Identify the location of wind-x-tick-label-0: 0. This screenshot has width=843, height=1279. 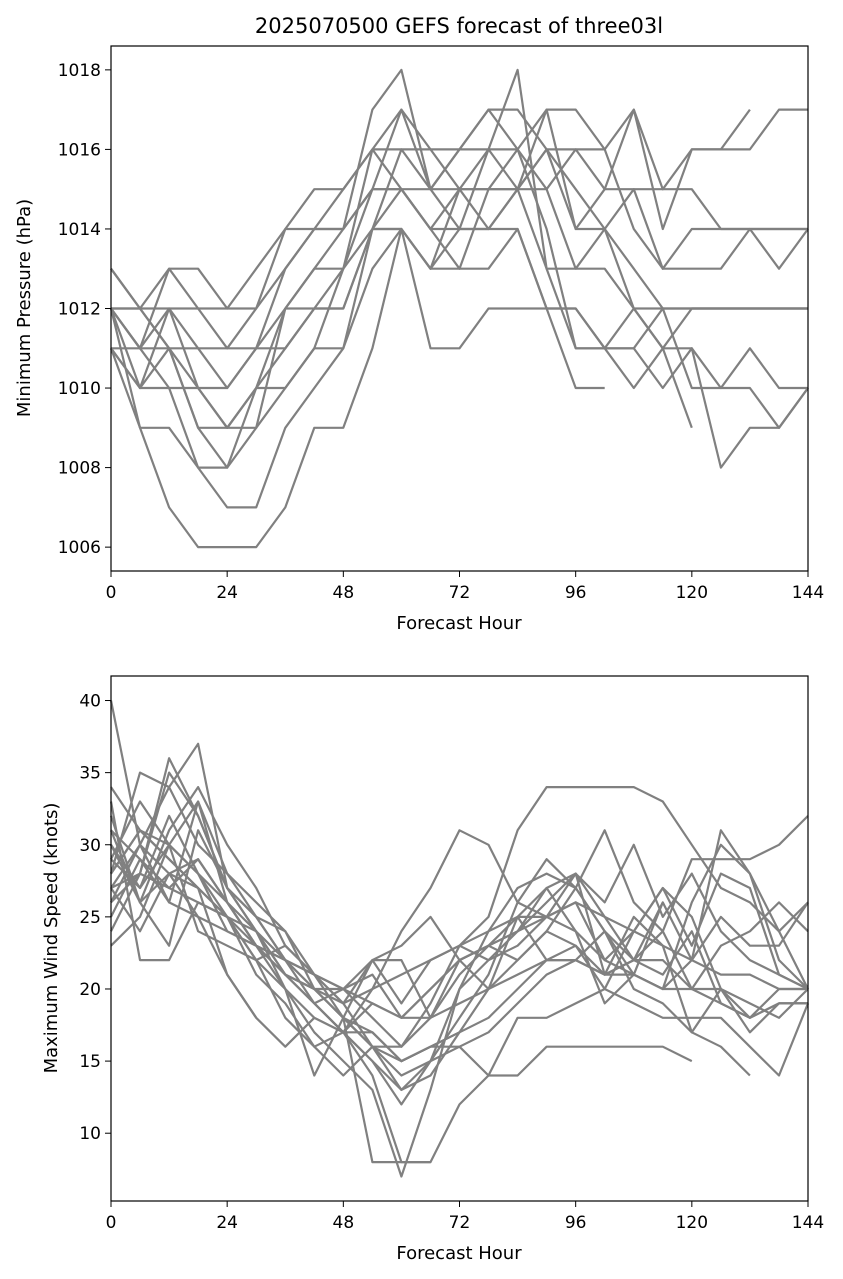
(111, 1223).